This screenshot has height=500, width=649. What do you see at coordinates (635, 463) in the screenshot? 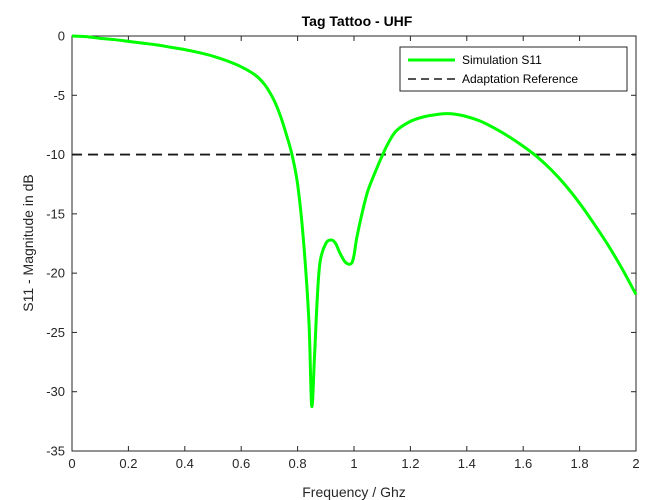
I see `x-tick-label: 2` at bounding box center [635, 463].